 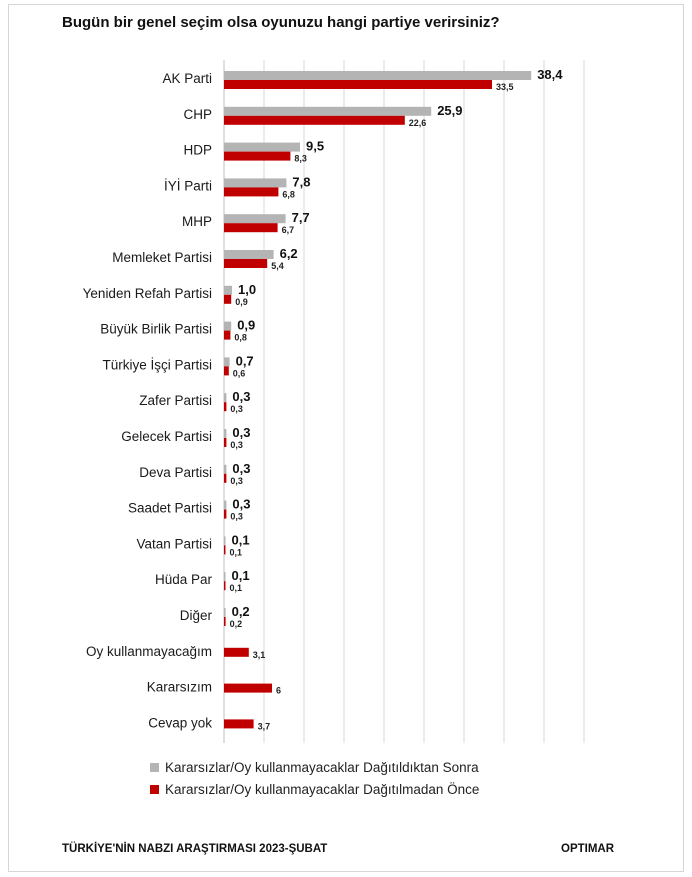 I want to click on category-label: Oy kullanmayacağım, so click(x=149, y=651).